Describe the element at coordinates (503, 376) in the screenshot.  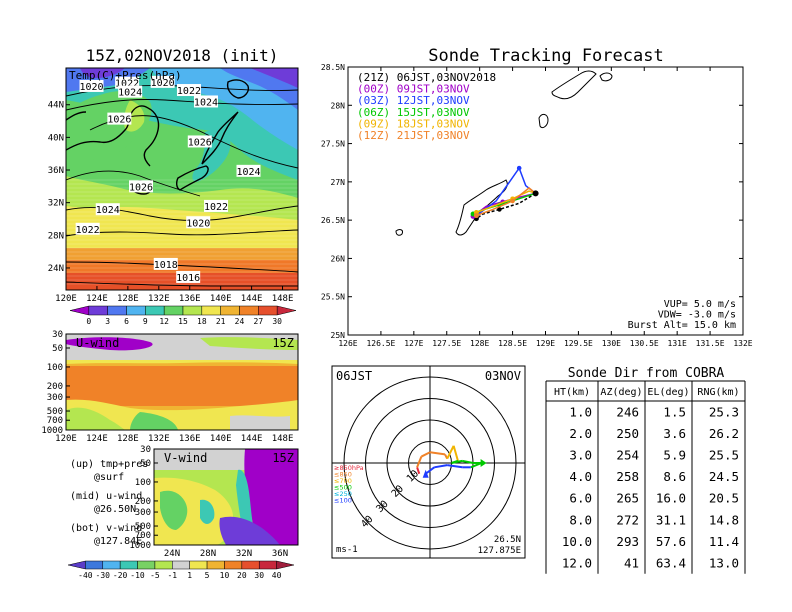
I see `hodograph-date: 03NOV` at that location.